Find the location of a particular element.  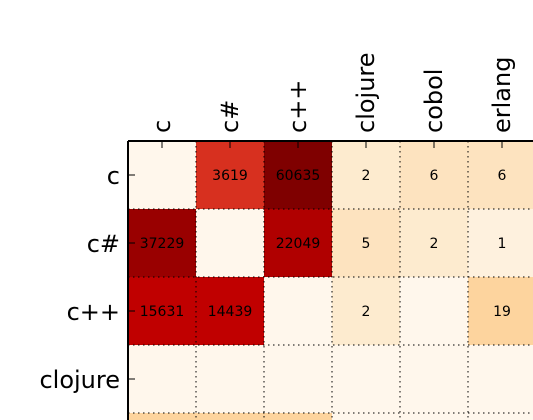

heatmap-cell-c#-erlang is located at coordinates (500, 243).